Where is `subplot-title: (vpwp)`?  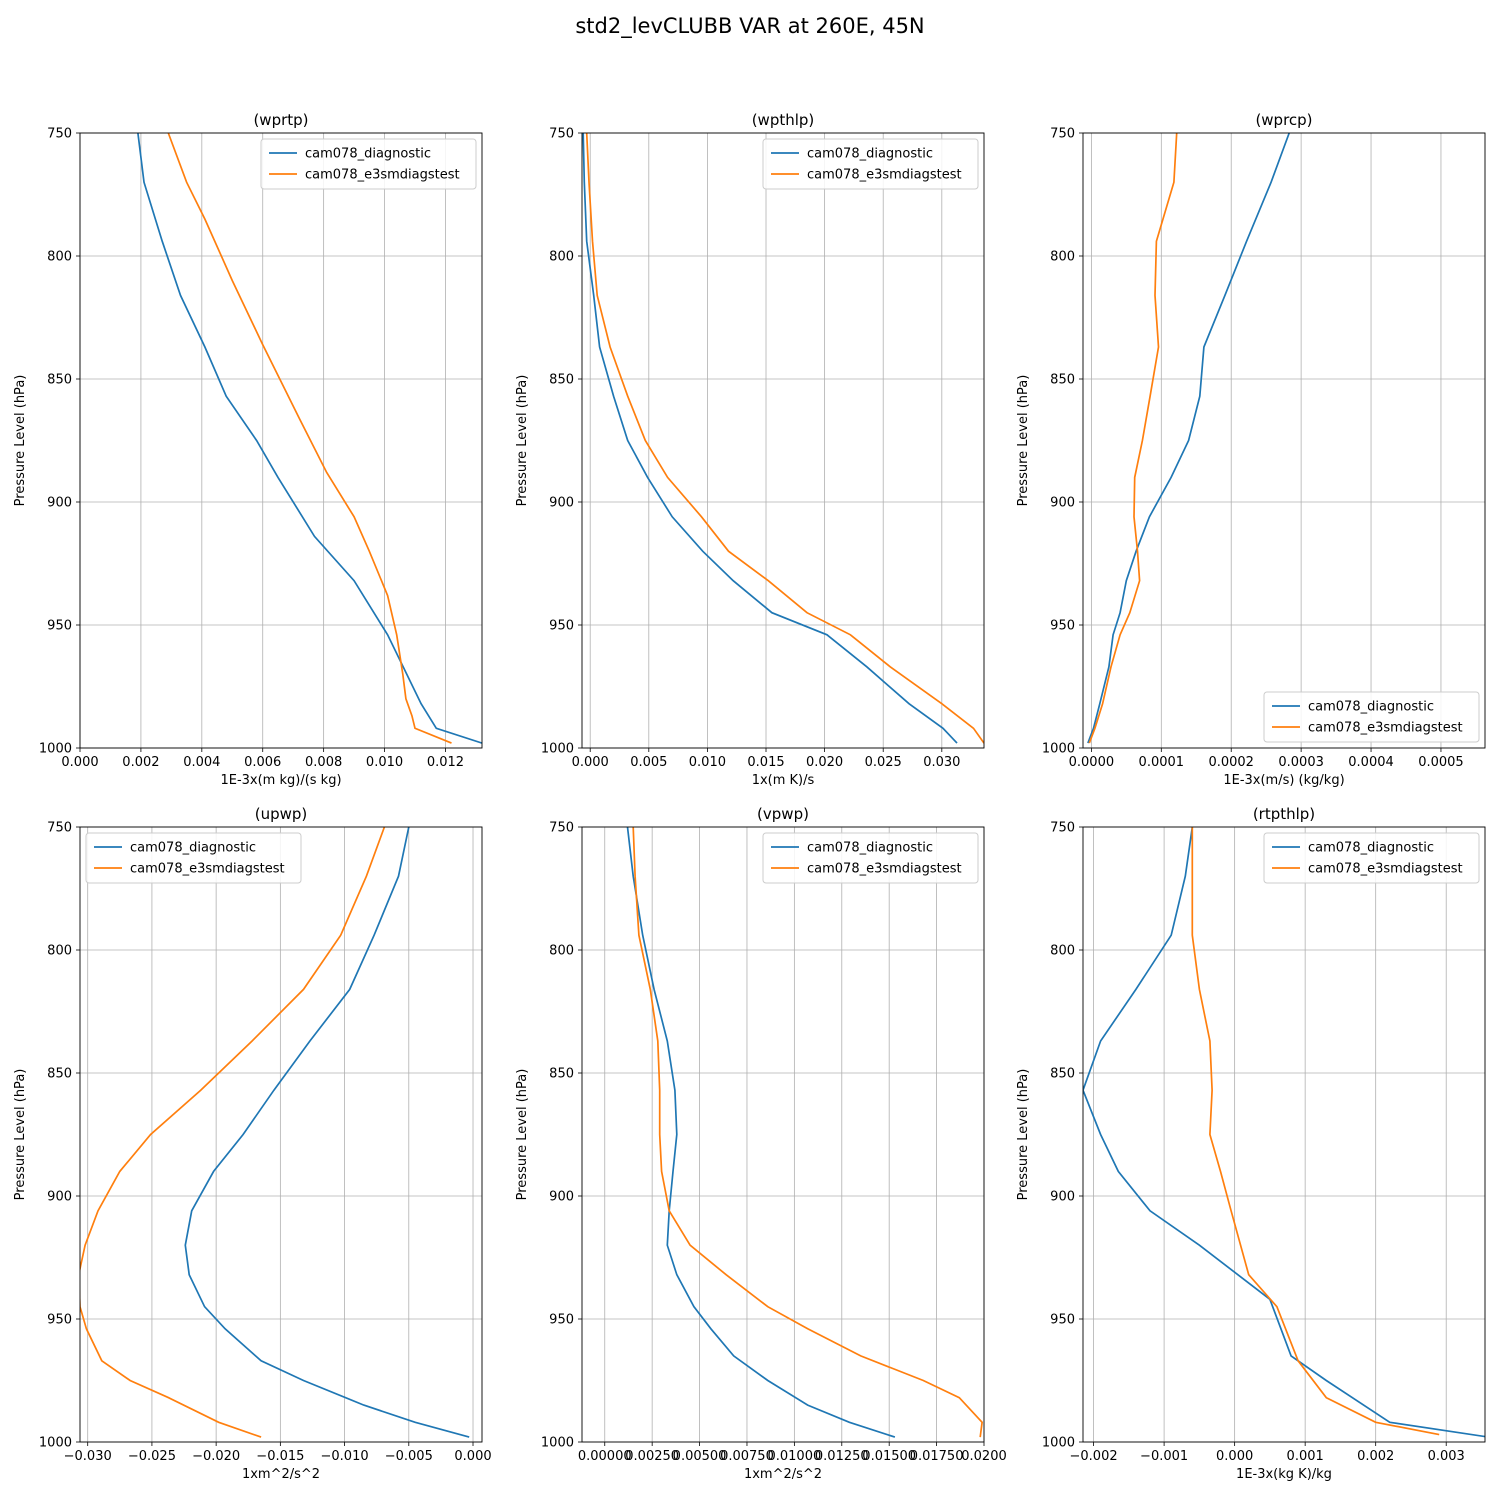 subplot-title: (vpwp) is located at coordinates (783, 814).